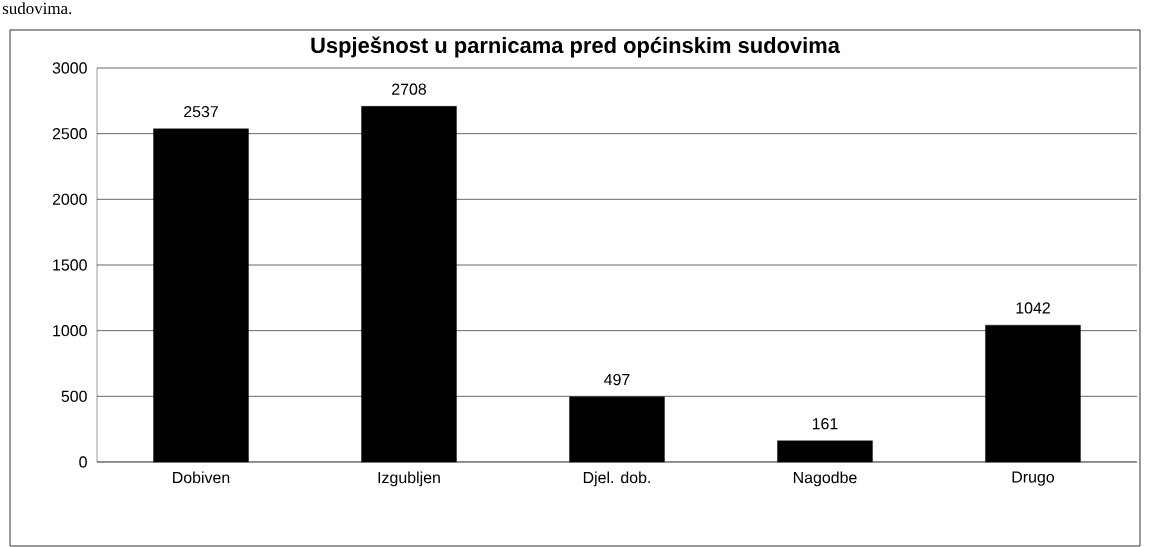 The image size is (1152, 547). Describe the element at coordinates (201, 111) in the screenshot. I see `data-label: 2537` at that location.